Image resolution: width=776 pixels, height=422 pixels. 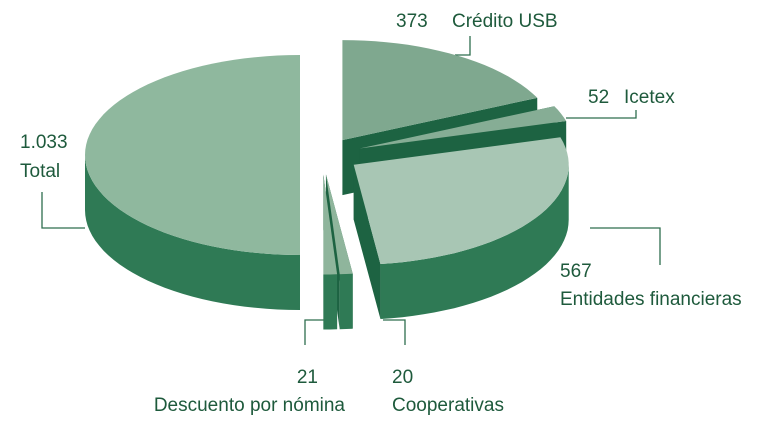 I want to click on value-label: 373, so click(x=412, y=21).